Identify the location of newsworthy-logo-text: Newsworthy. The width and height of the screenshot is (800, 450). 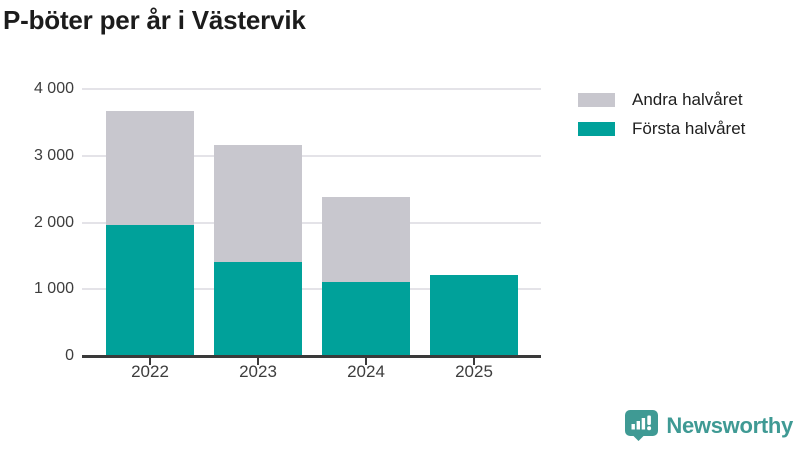
(729, 425).